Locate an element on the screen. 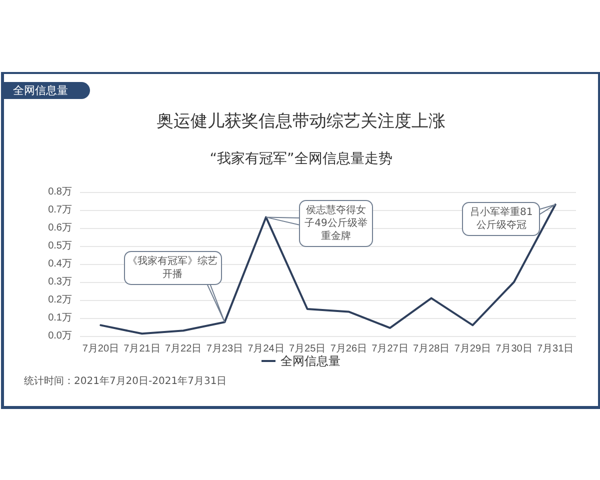 The image size is (600, 480). text: 全网信息量 is located at coordinates (45, 90).